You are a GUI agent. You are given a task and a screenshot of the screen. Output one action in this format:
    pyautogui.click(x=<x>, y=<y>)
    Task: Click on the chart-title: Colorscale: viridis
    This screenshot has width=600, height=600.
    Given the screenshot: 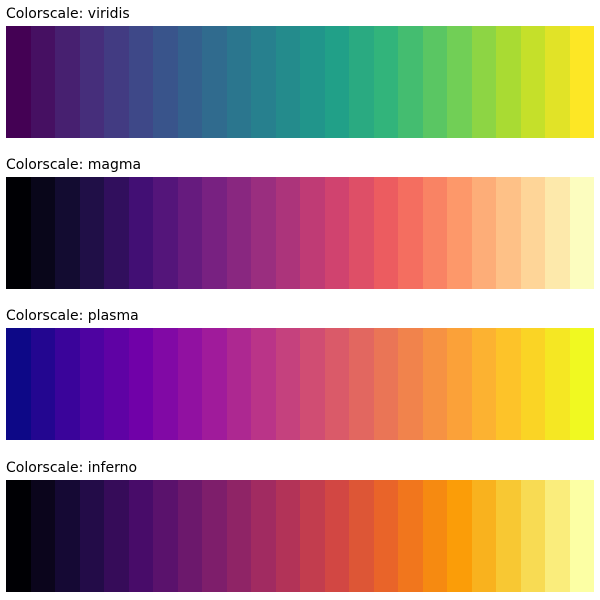 What is the action you would take?
    pyautogui.click(x=68, y=14)
    